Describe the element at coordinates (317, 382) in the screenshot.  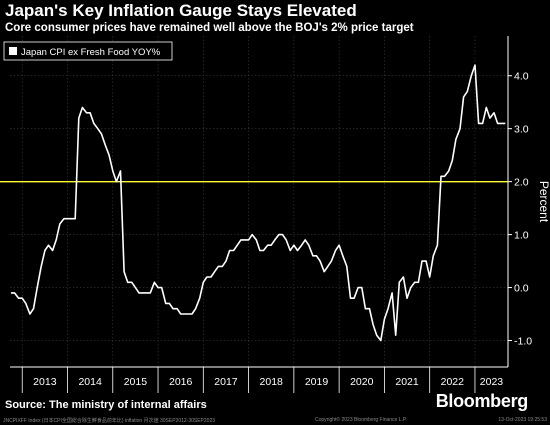
I see `x-tick-label: 2019` at that location.